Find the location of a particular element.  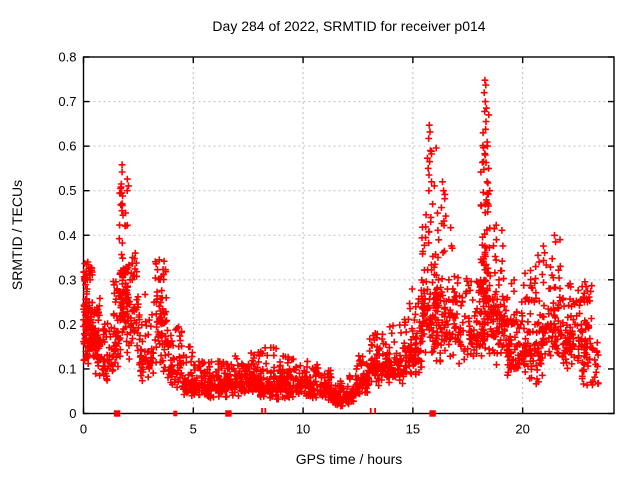

y-axis-label: SRMTID / TECUs is located at coordinates (17, 235).